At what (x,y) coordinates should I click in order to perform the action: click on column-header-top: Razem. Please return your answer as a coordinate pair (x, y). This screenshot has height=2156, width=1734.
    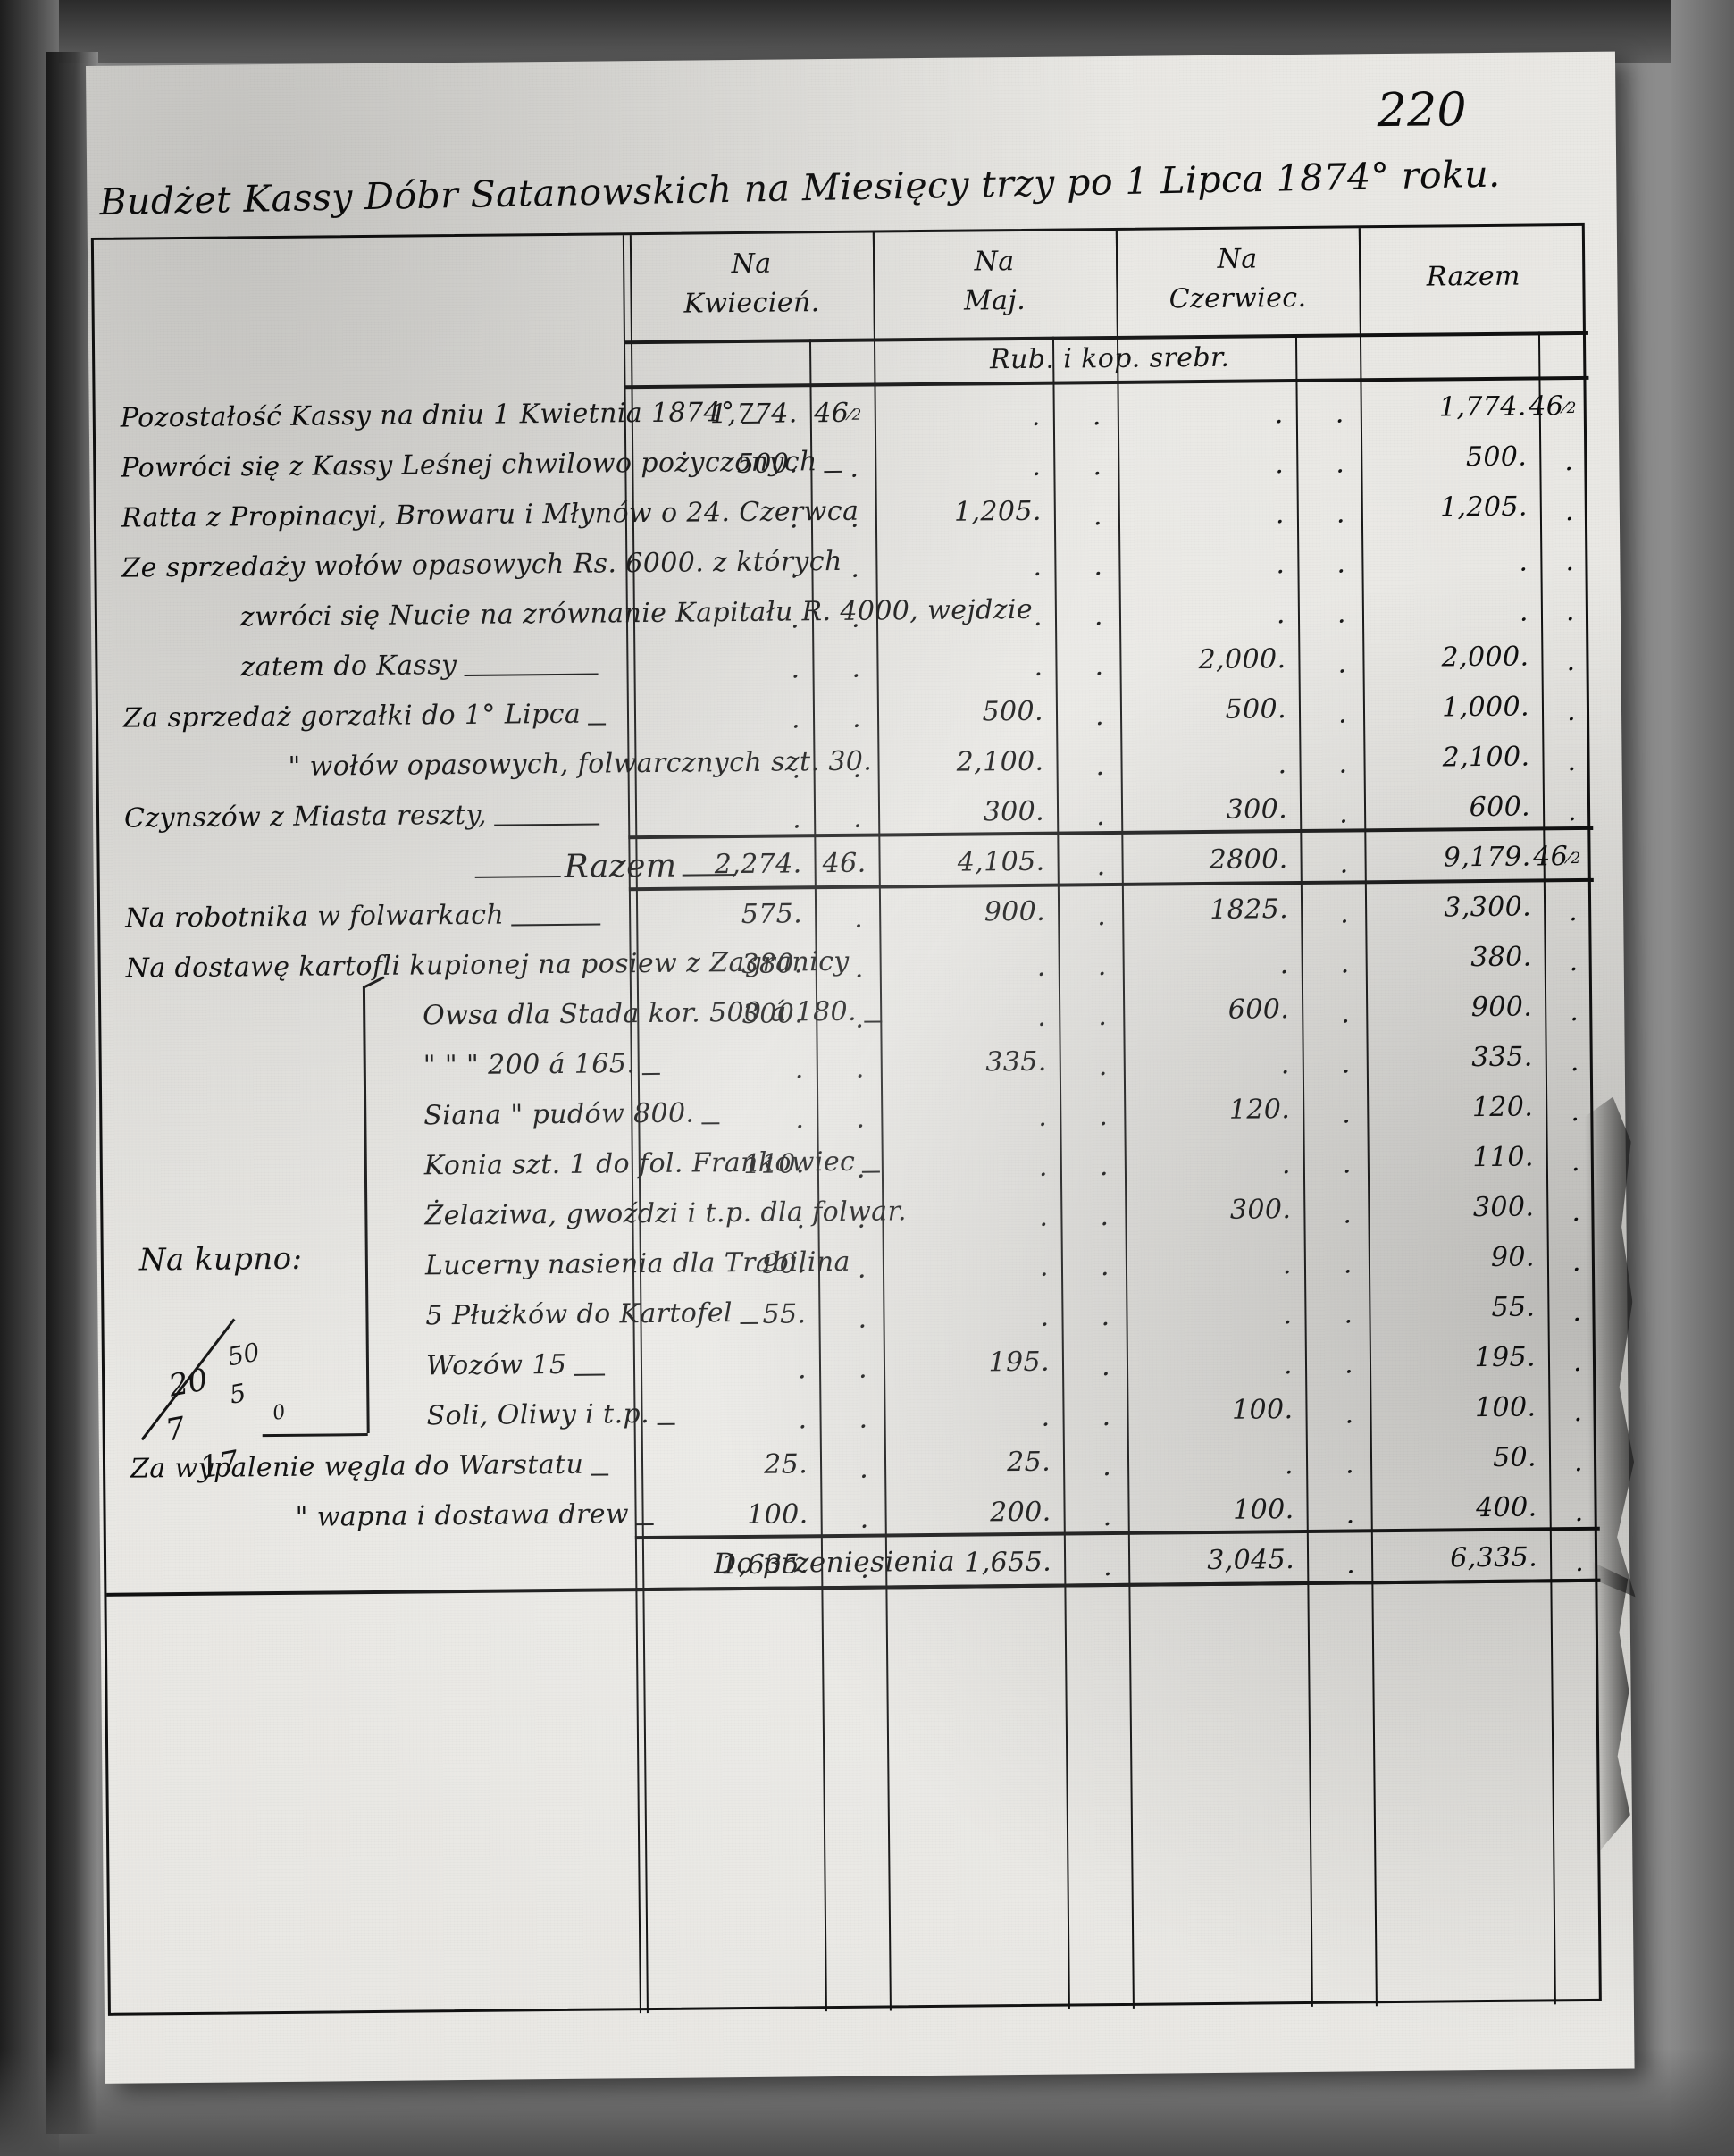
    Looking at the image, I should click on (1473, 277).